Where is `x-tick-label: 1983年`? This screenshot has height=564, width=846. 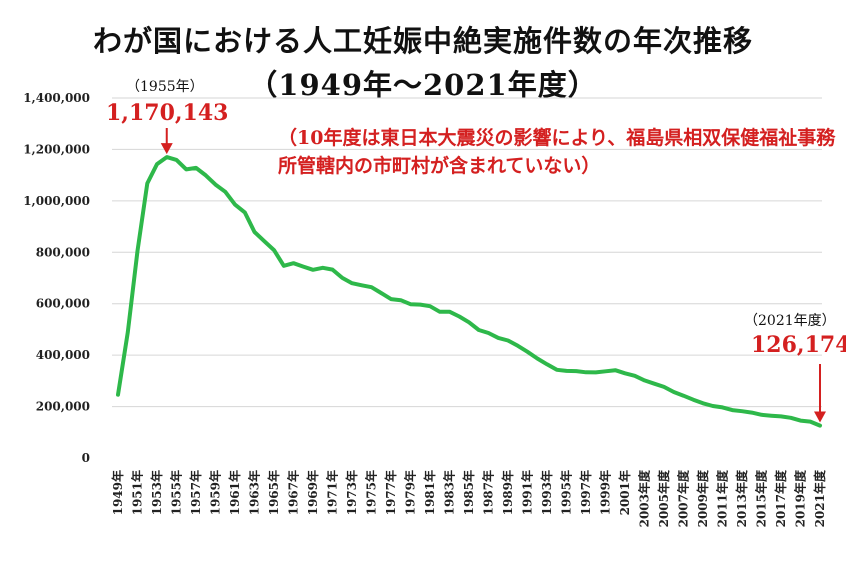 x-tick-label: 1983年 is located at coordinates (449, 492).